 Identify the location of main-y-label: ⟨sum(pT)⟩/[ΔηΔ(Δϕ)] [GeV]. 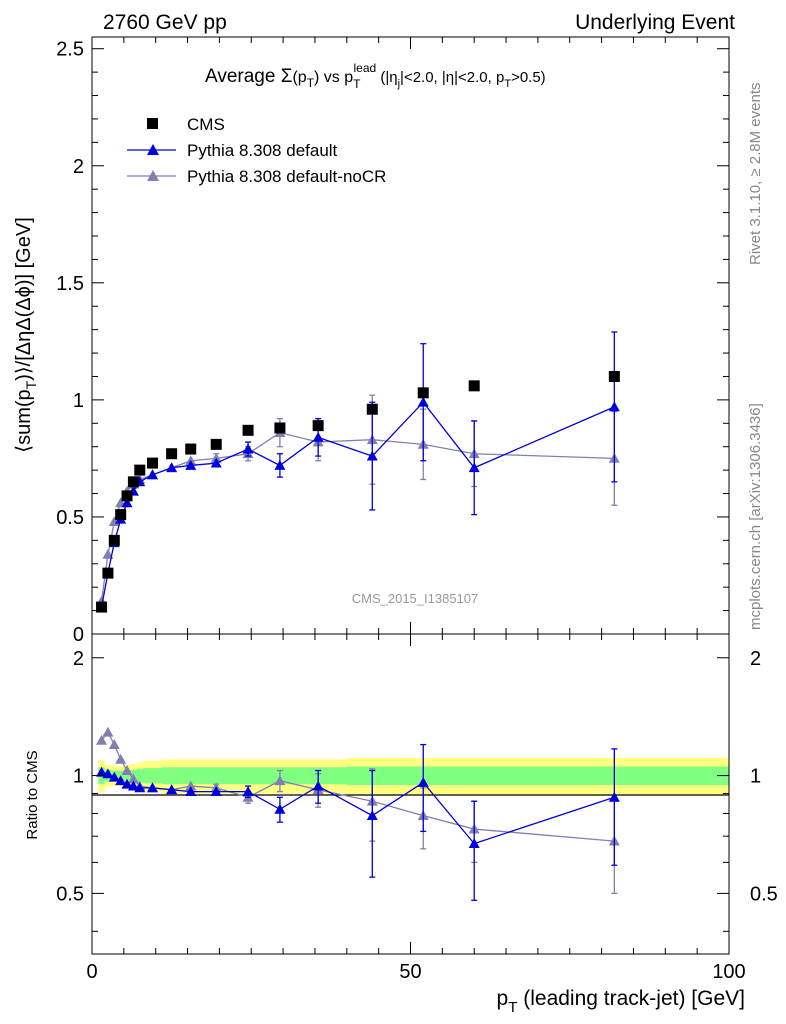
(26, 334).